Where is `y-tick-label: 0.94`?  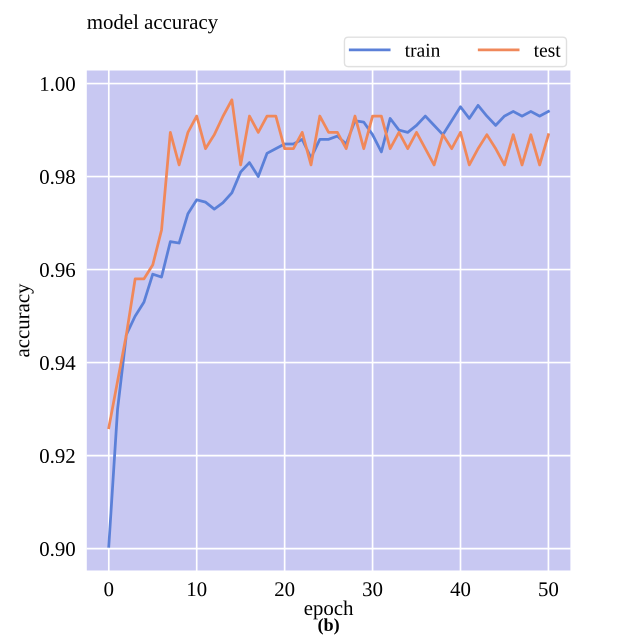
y-tick-label: 0.94 is located at coordinates (58, 363).